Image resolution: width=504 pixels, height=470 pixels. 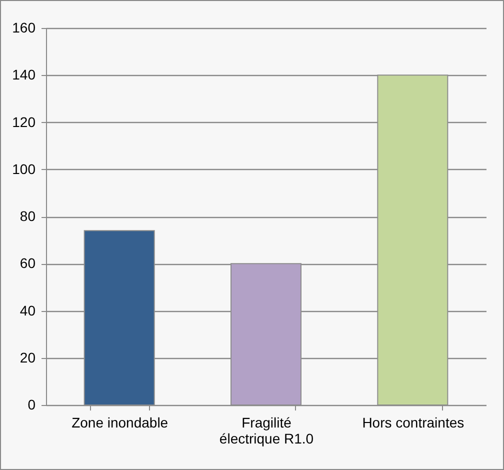 What do you see at coordinates (28, 263) in the screenshot?
I see `y-tick-label: 60` at bounding box center [28, 263].